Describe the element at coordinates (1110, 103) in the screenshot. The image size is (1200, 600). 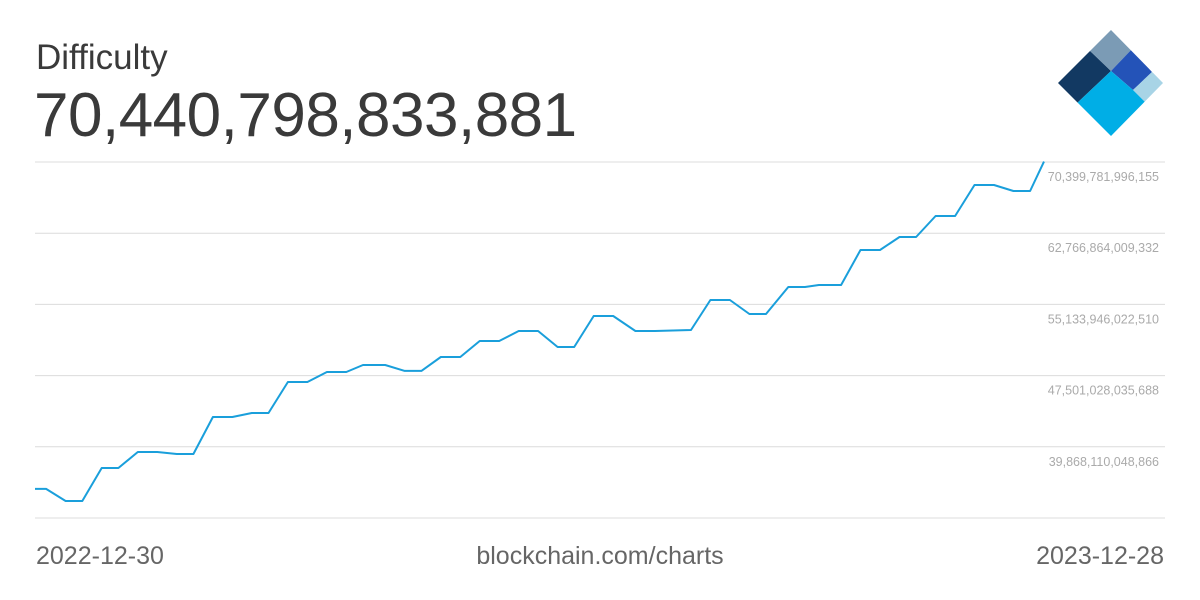
I see `logo-cyan-segment` at that location.